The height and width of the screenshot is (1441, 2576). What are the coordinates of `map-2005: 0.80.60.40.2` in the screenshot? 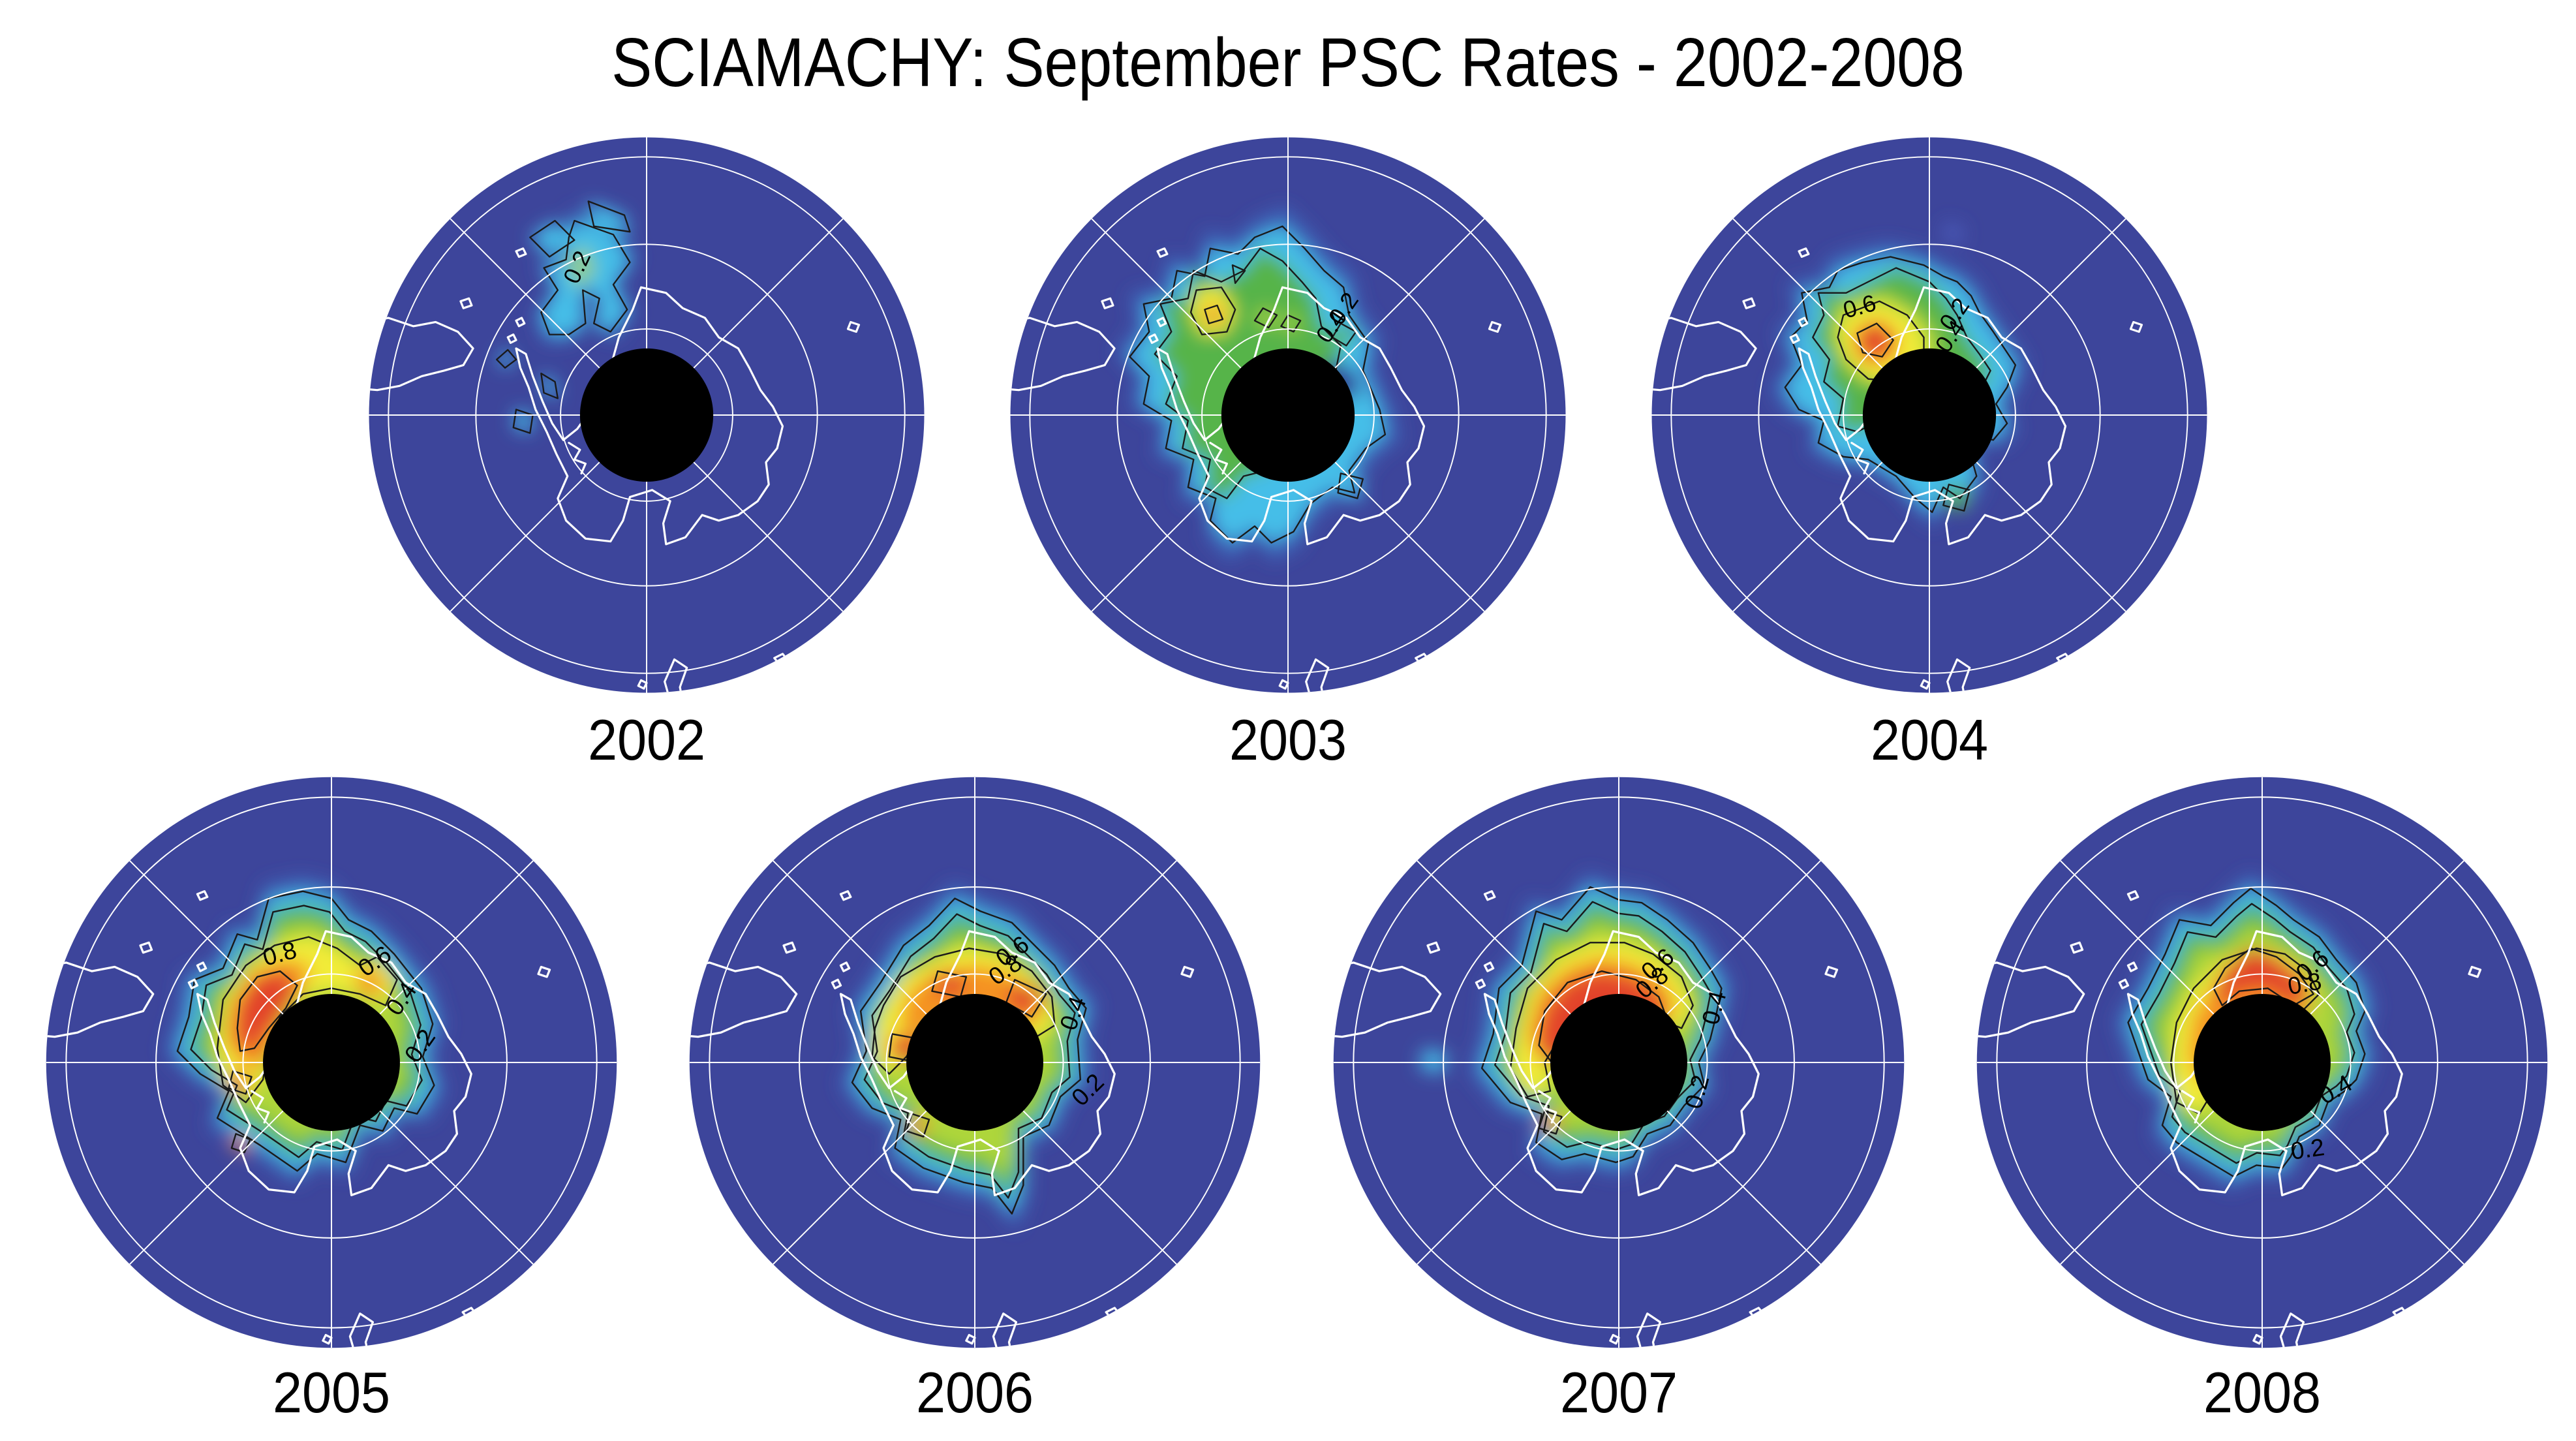 It's located at (331, 1062).